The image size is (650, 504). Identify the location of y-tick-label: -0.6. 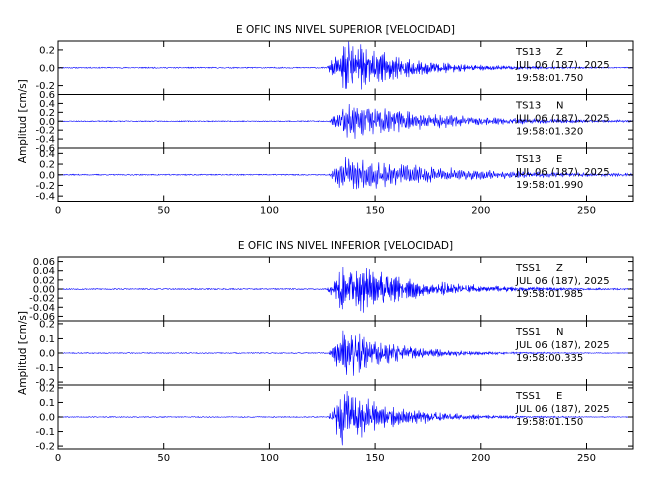
(45, 149).